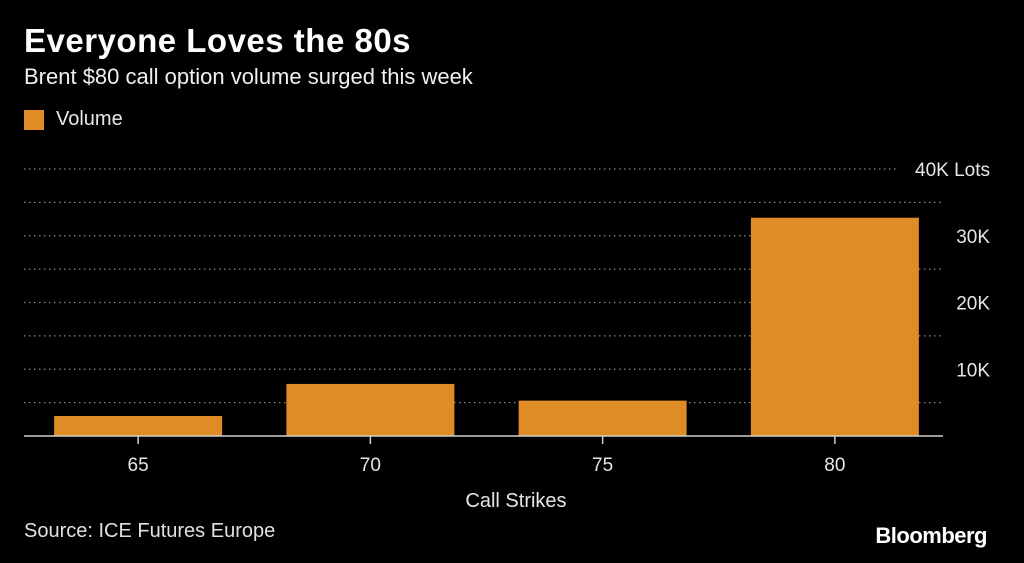 The width and height of the screenshot is (1024, 563). Describe the element at coordinates (34, 119) in the screenshot. I see `legend-swatch` at that location.